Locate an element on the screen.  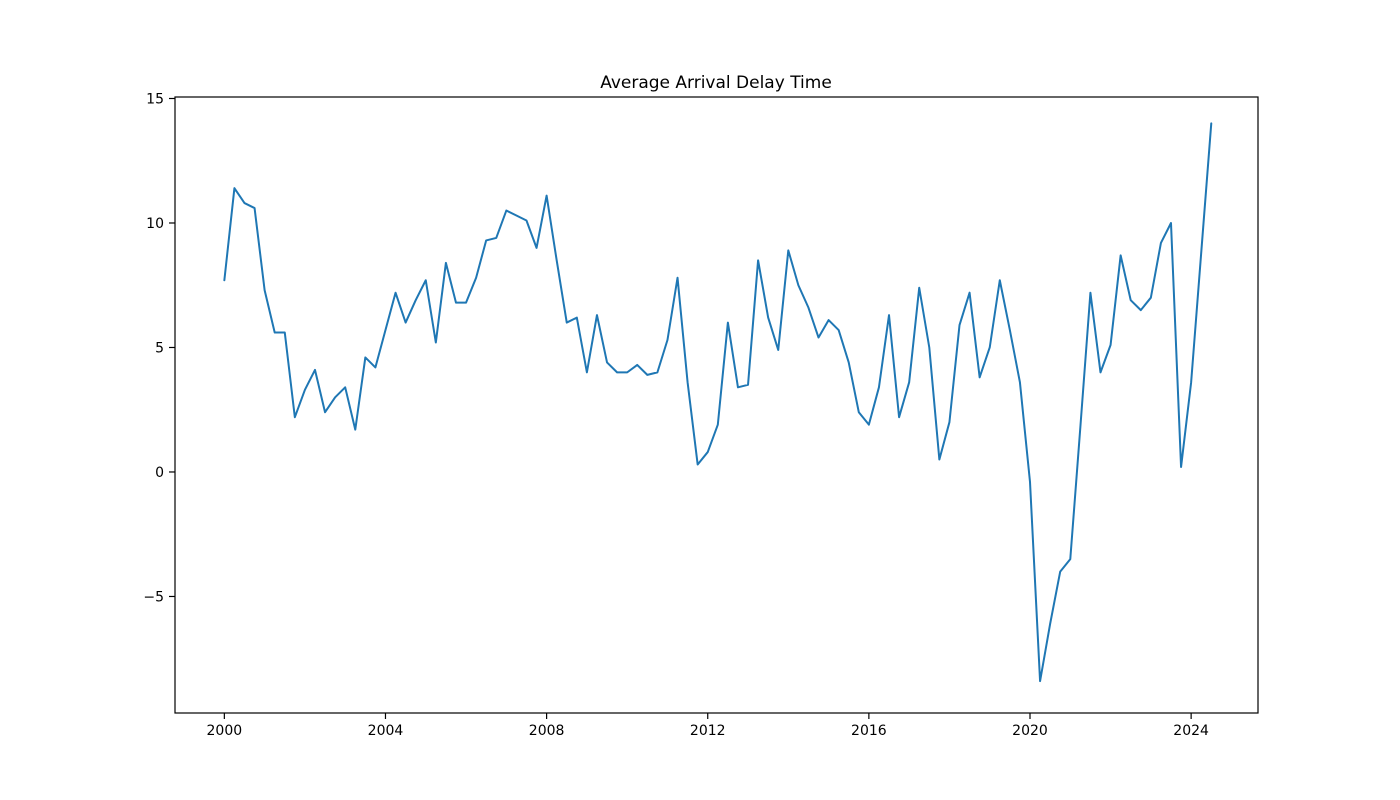
y-tick-label: −5 is located at coordinates (153, 597).